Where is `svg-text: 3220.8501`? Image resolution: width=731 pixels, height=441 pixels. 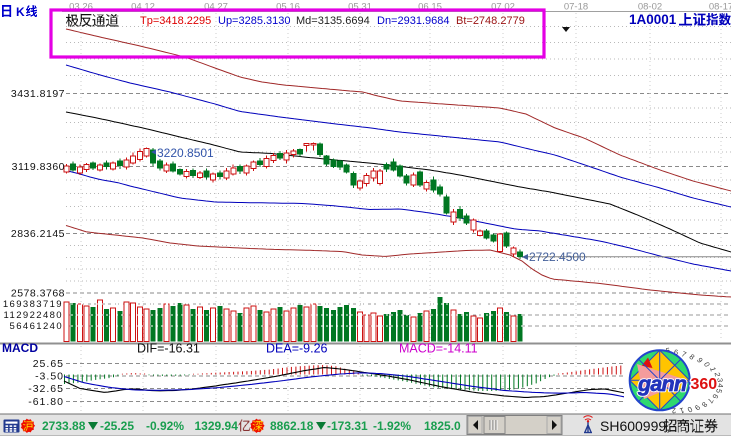 svg-text: 3220.8501 is located at coordinates (185, 153).